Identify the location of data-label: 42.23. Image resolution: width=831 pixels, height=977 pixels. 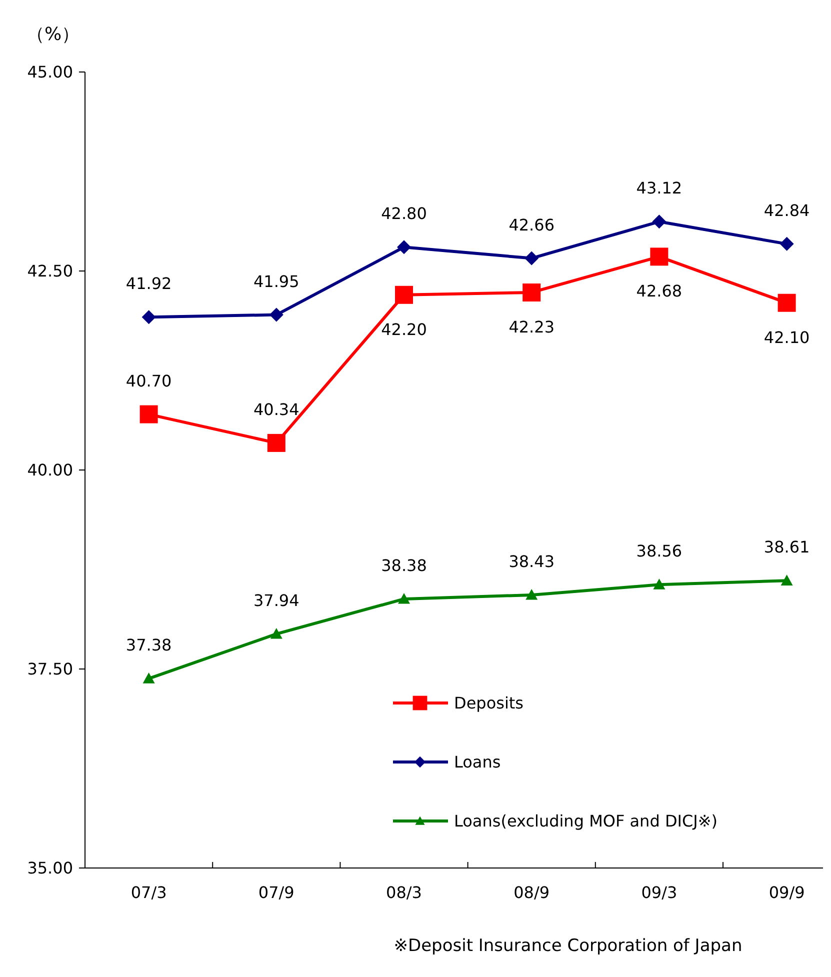
(531, 326).